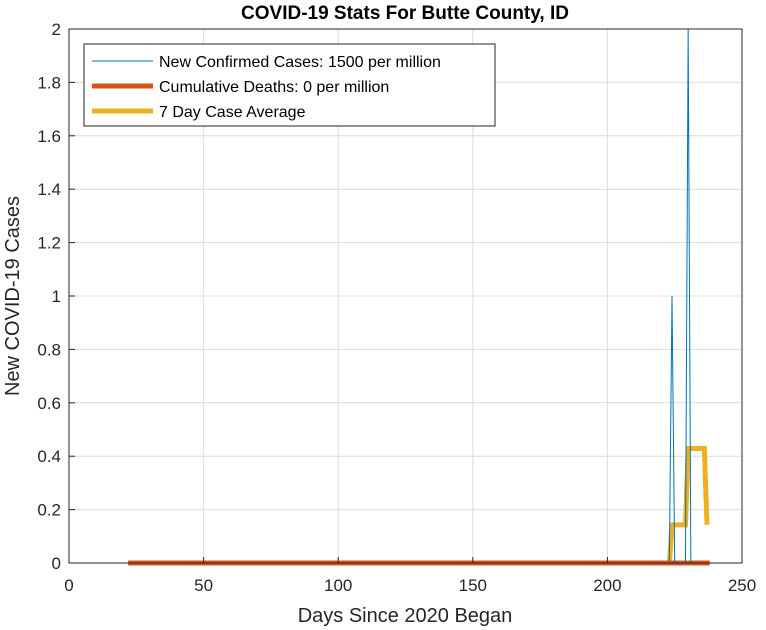 The image size is (766, 630). Describe the element at coordinates (49, 510) in the screenshot. I see `y-tick-label: 0.2` at that location.